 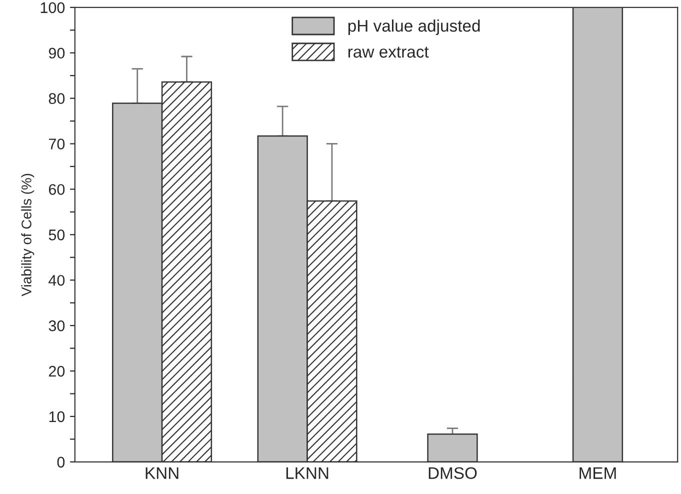 What do you see at coordinates (56, 280) in the screenshot?
I see `y-tick-label: 40` at bounding box center [56, 280].